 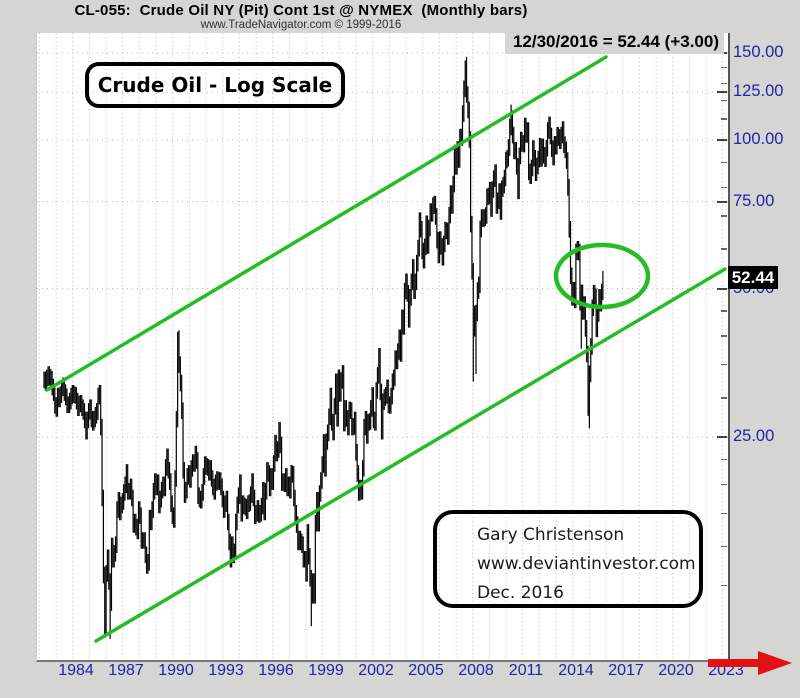 What do you see at coordinates (586, 564) in the screenshot?
I see `credit-website: www.deviantinvestor.com` at bounding box center [586, 564].